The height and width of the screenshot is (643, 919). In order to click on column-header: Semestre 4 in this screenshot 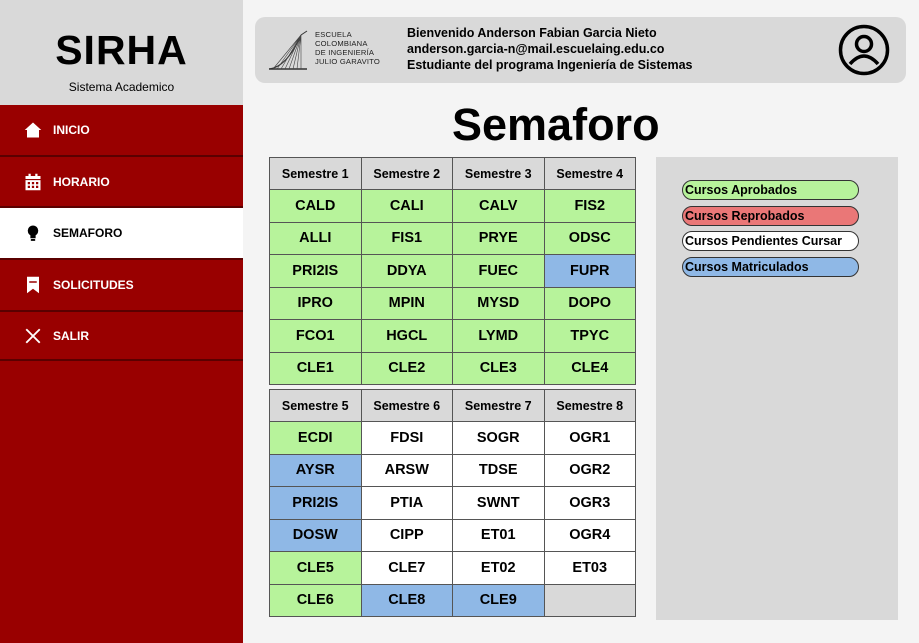, I will do `click(589, 173)`.